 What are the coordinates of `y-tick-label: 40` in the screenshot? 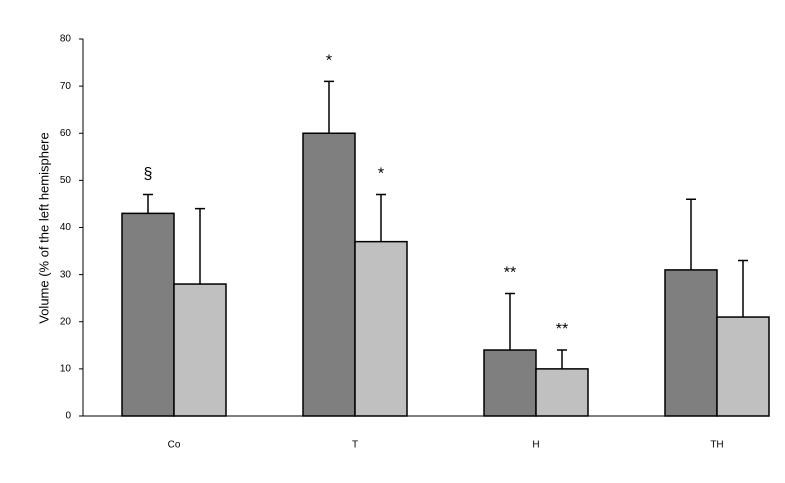 It's located at (66, 227).